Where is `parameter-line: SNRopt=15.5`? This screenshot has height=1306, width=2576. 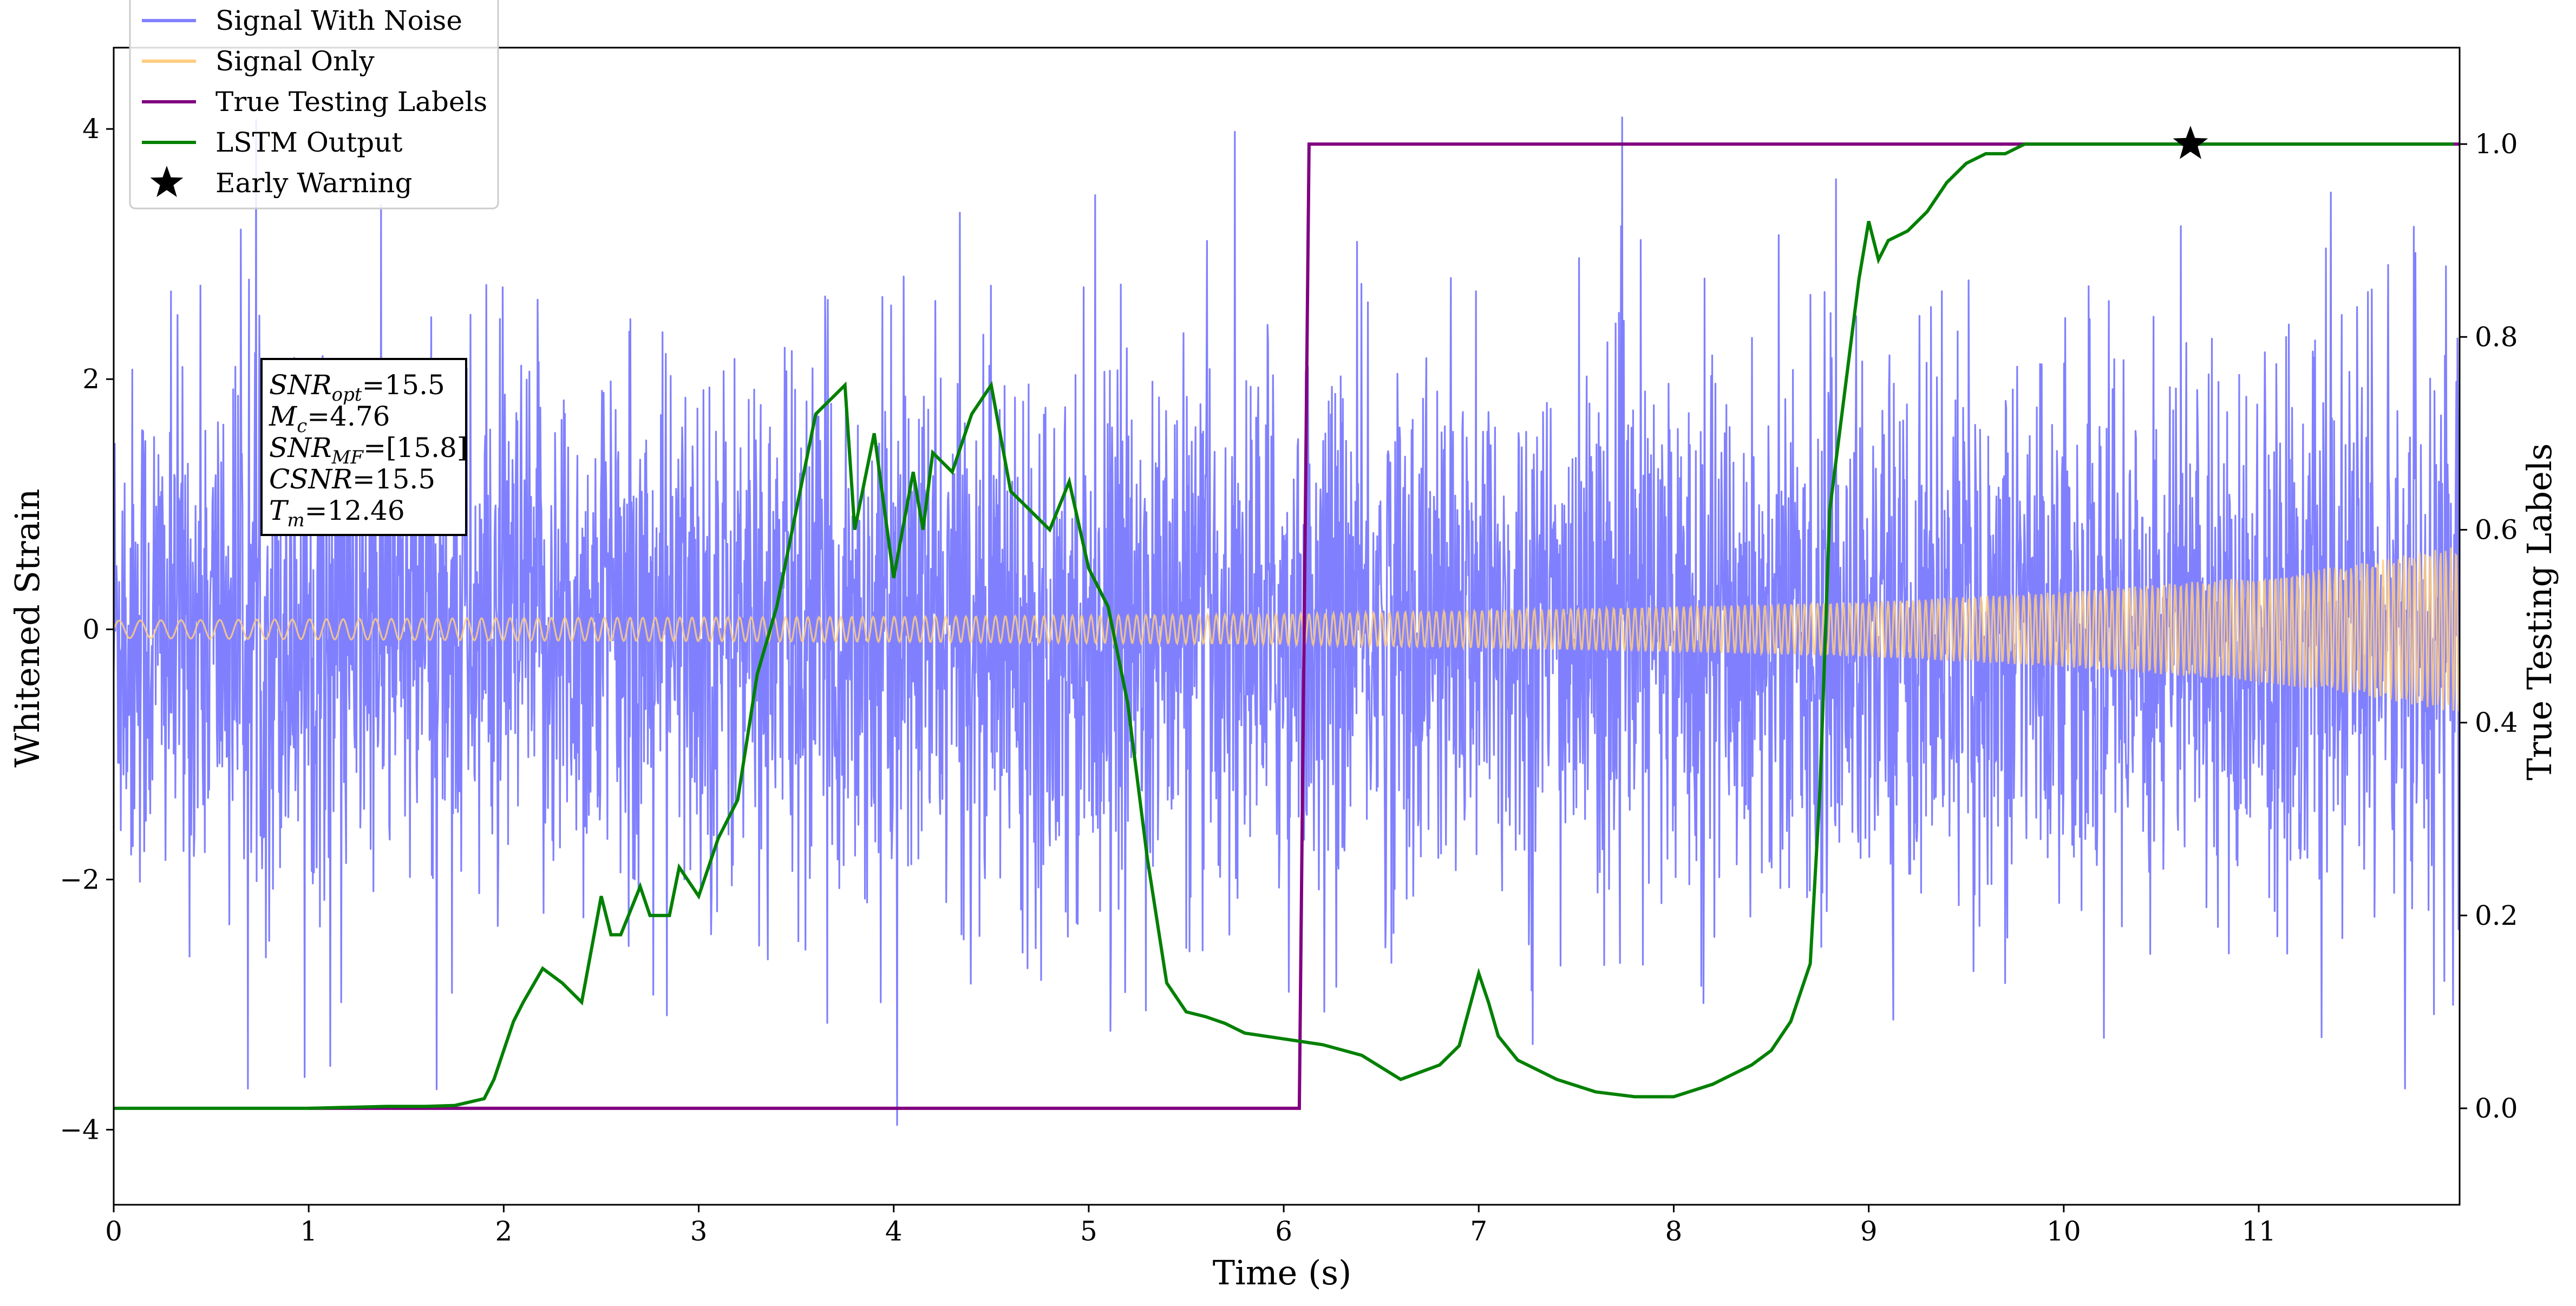
parameter-line: SNRopt=15.5 is located at coordinates (357, 387).